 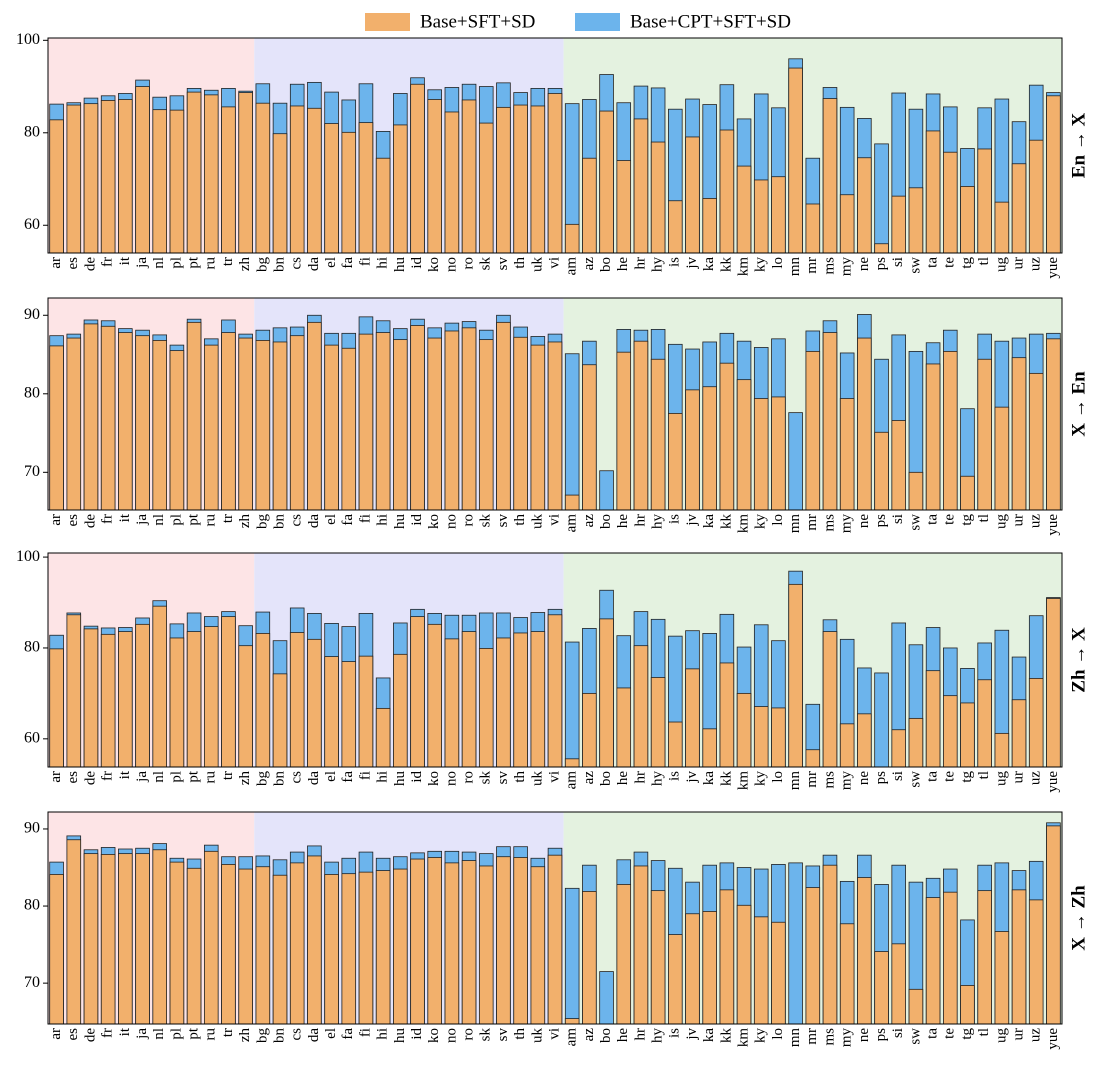 What do you see at coordinates (331, 262) in the screenshot?
I see `x-tick-label: el` at bounding box center [331, 262].